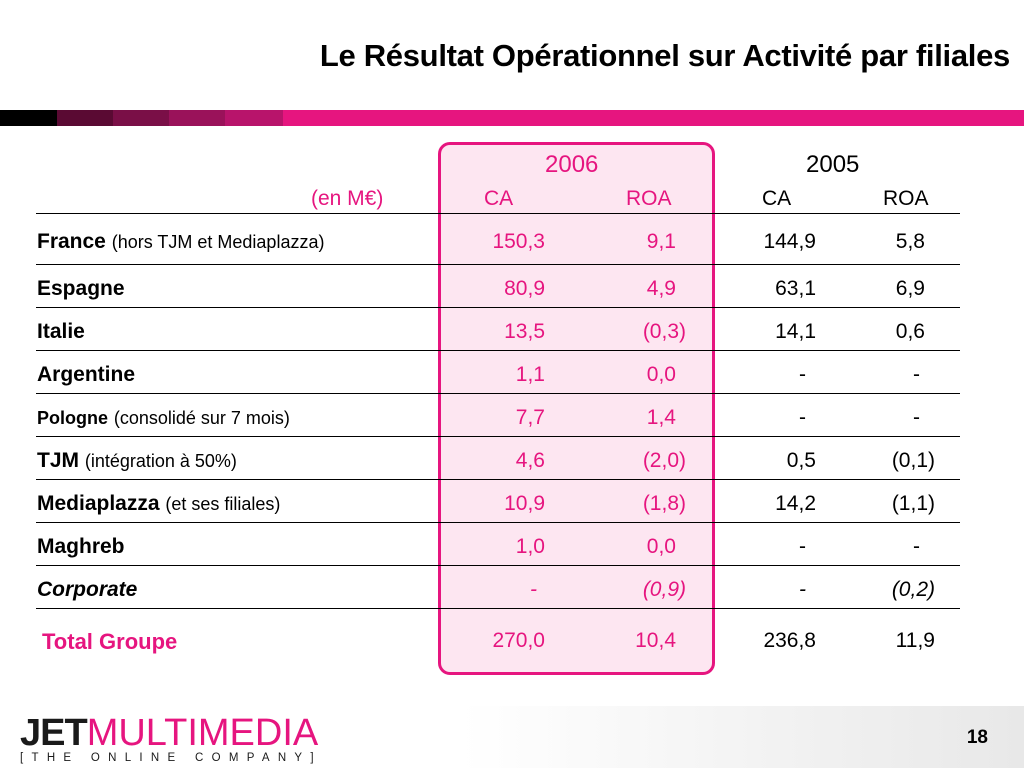 This screenshot has width=1024, height=768. What do you see at coordinates (86, 374) in the screenshot?
I see `table-row-label: Argentine` at bounding box center [86, 374].